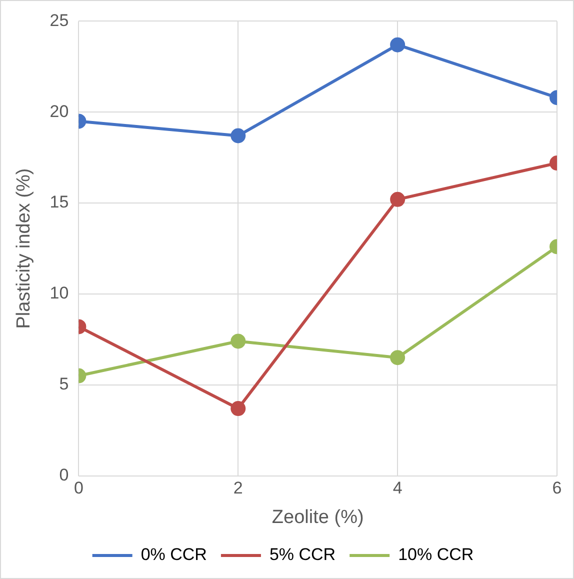 Image resolution: width=574 pixels, height=579 pixels. Describe the element at coordinates (24, 248) in the screenshot. I see `y-axis-title: Plasticity index (%)` at that location.